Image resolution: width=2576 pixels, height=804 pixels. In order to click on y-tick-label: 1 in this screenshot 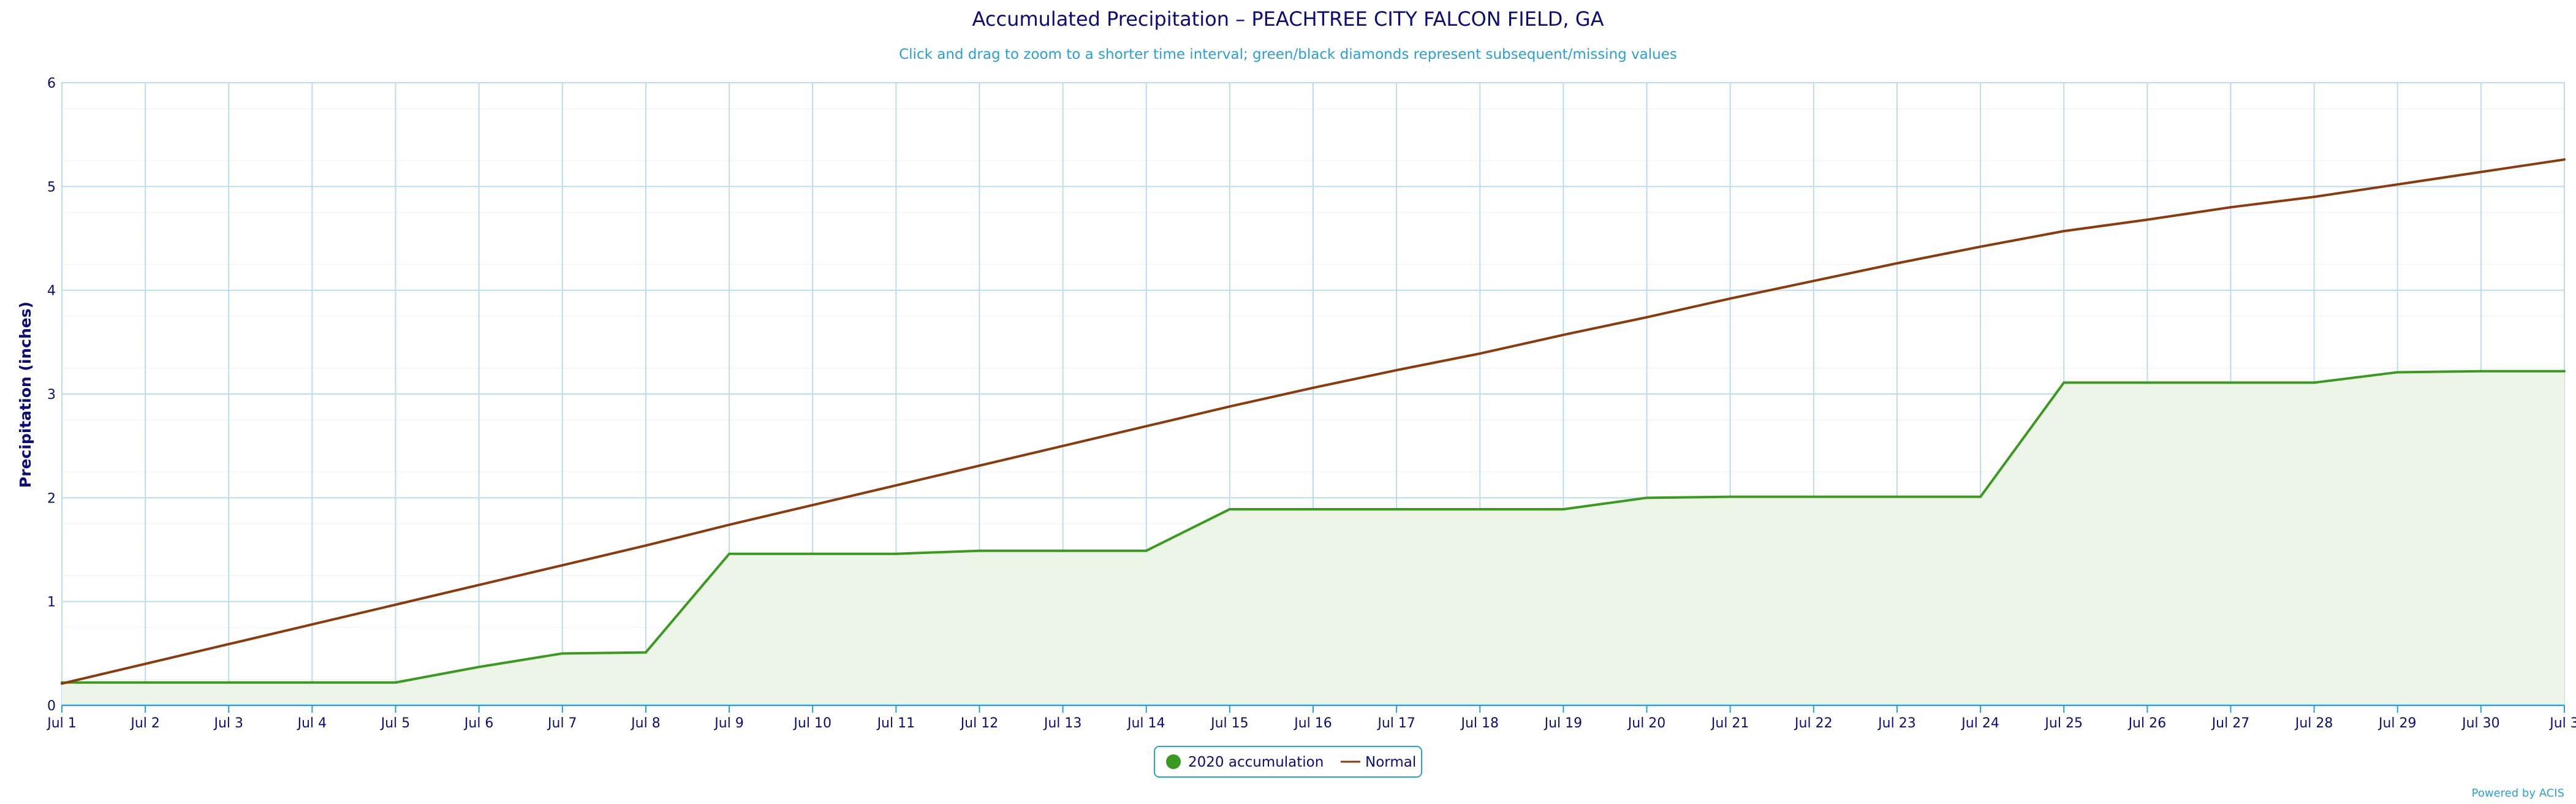, I will do `click(51, 602)`.